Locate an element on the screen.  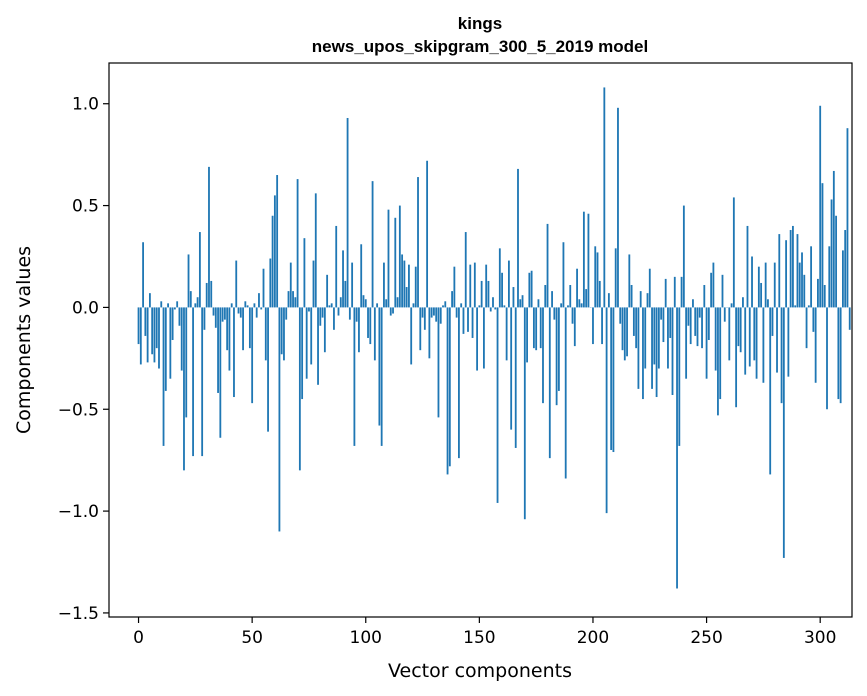
x-tick-label: 250 is located at coordinates (706, 638).